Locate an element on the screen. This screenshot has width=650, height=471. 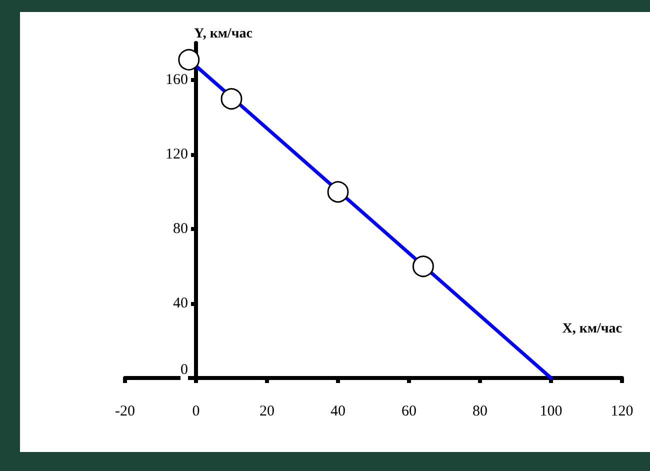
x-axis-title: X, км/час is located at coordinates (592, 329).